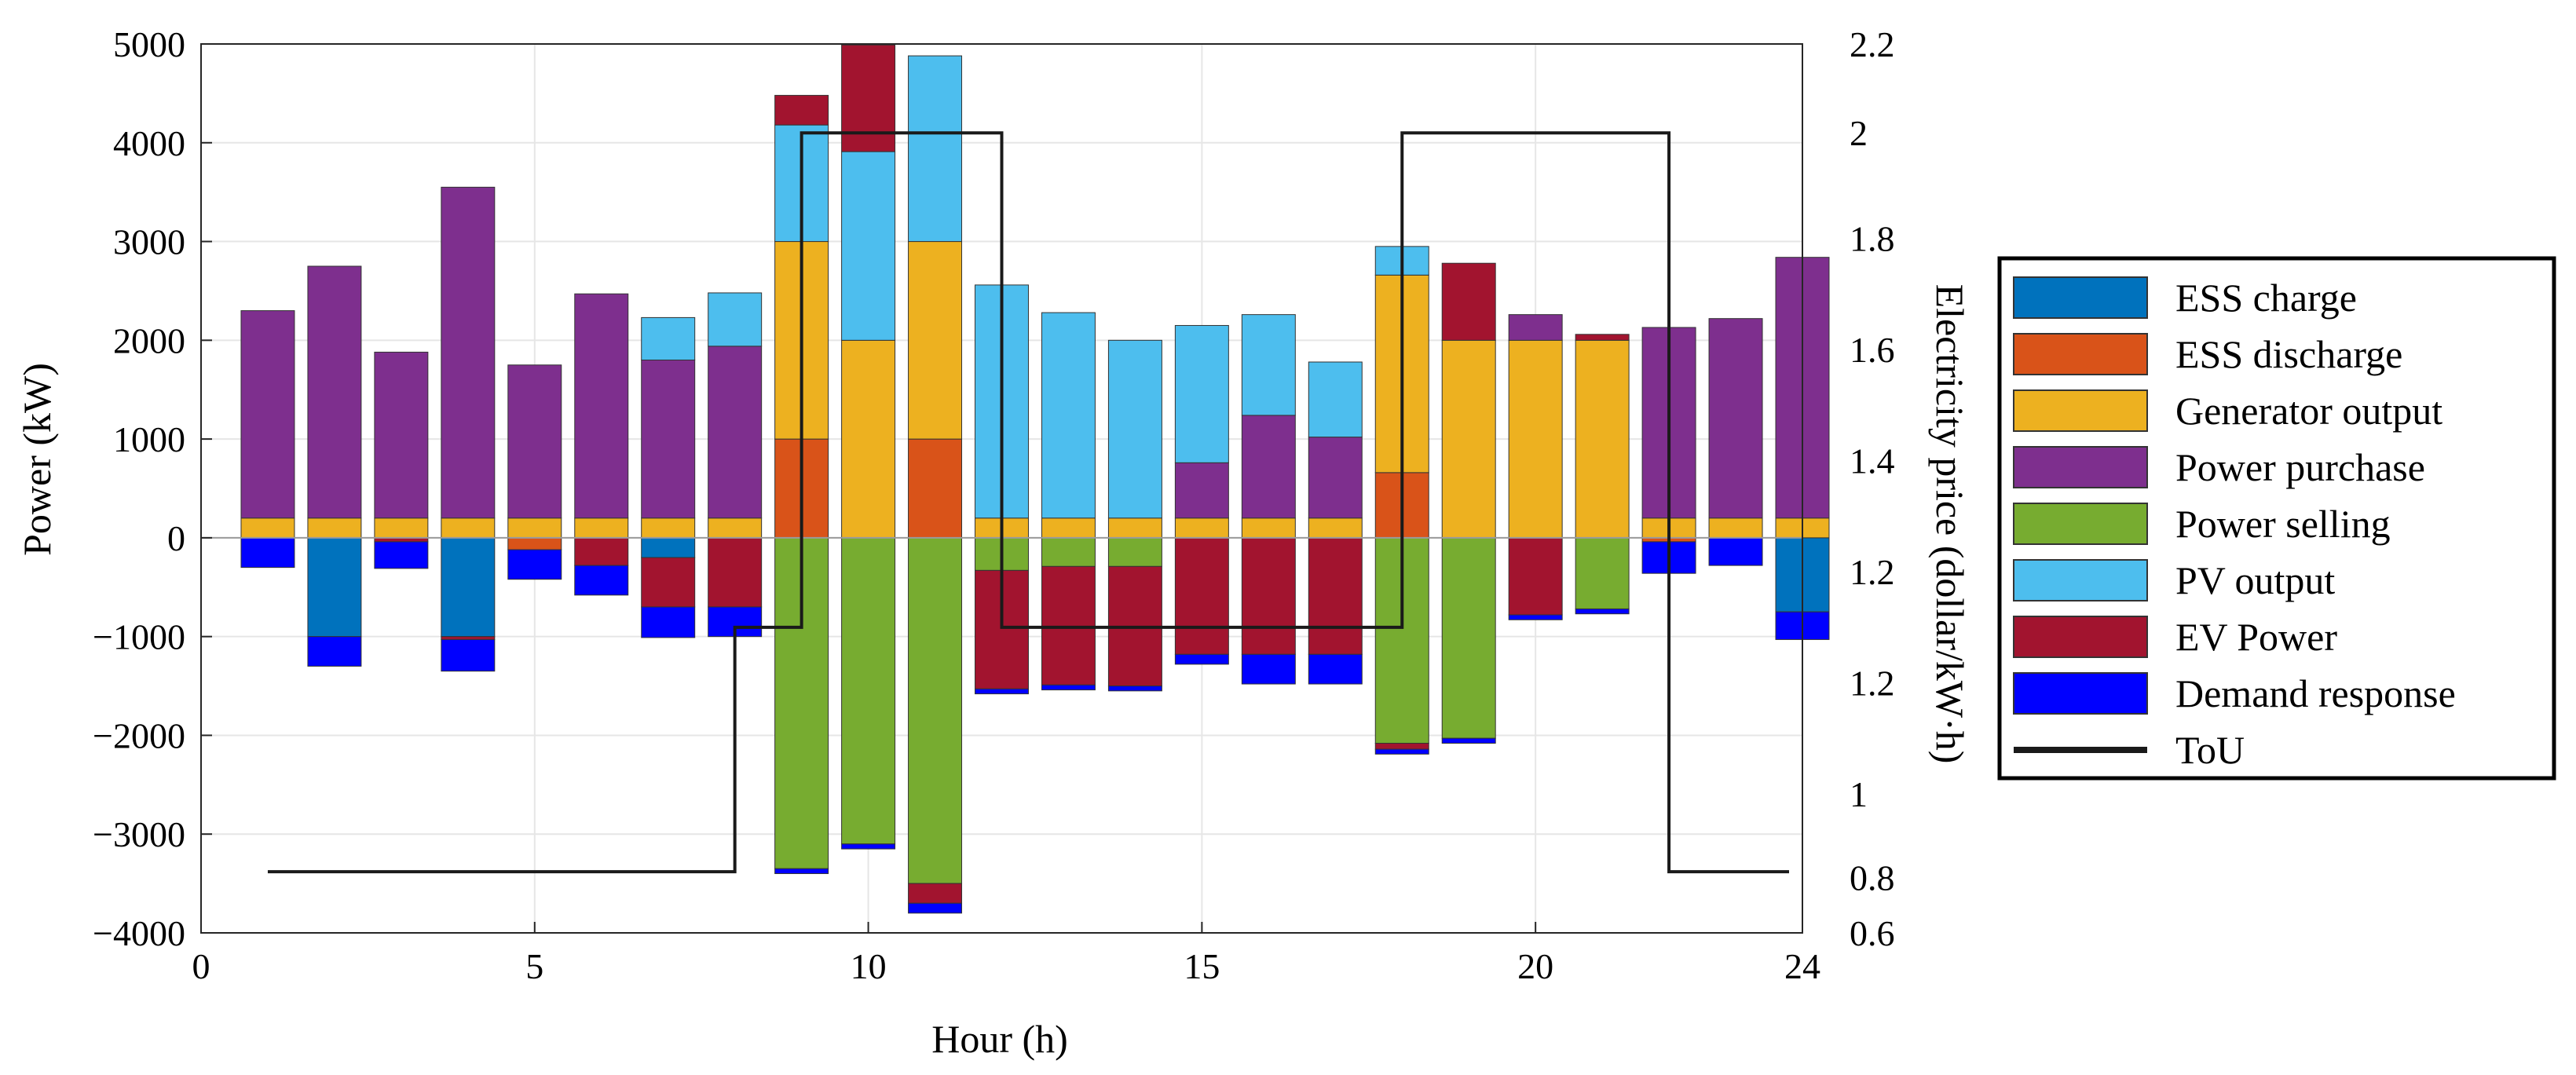  I want to click on x-tick-label: 20, so click(1535, 966).